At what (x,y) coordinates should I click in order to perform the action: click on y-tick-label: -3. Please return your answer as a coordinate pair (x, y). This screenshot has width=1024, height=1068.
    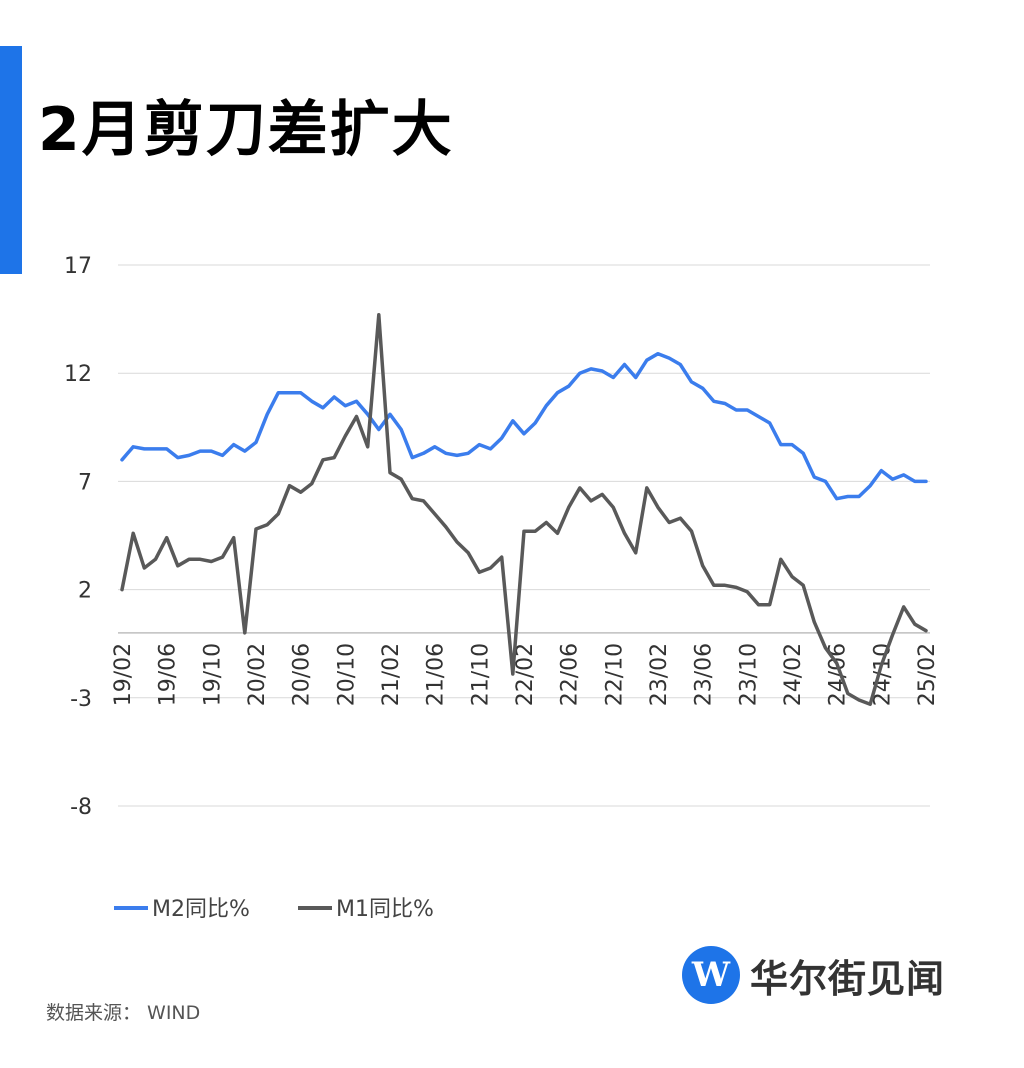
    Looking at the image, I should click on (81, 699).